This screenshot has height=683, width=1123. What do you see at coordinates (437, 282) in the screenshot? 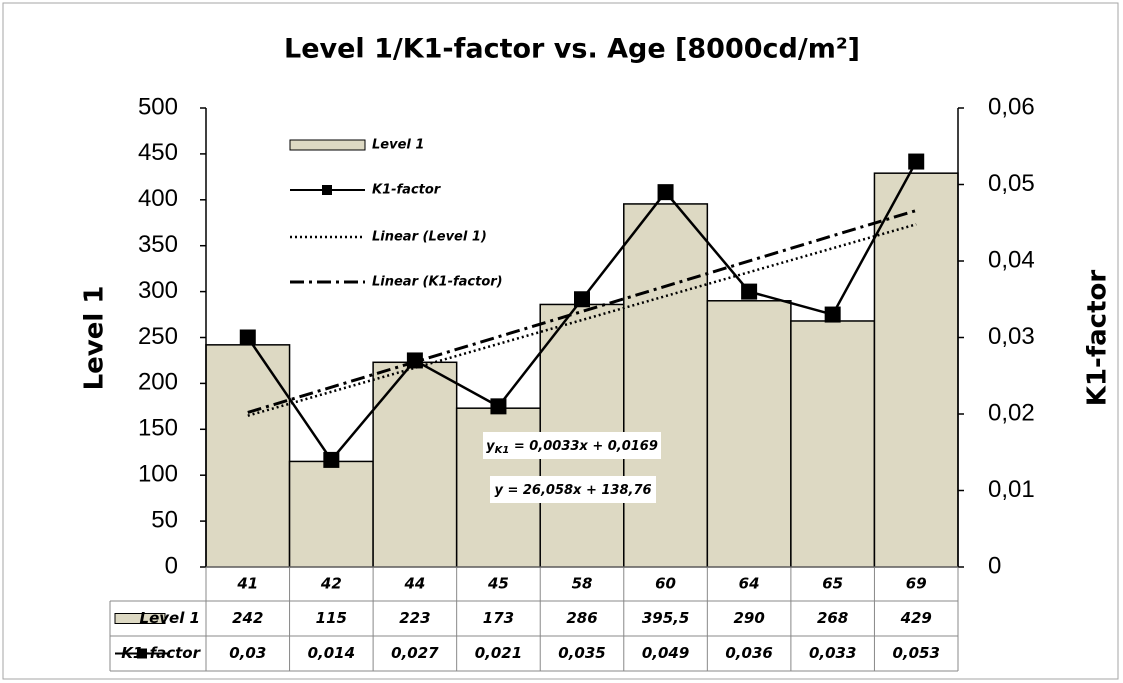
I see `legend-label: Linear (K1-factor)` at bounding box center [437, 282].